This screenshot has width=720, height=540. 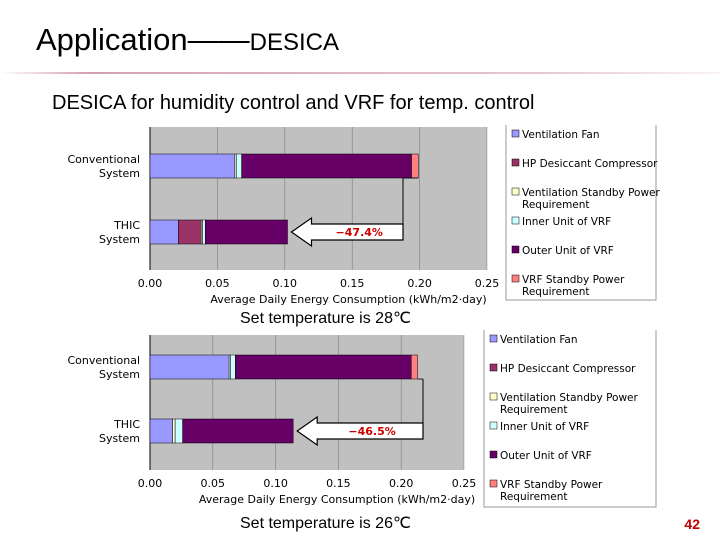 What do you see at coordinates (359, 232) in the screenshot?
I see `reduction-label: −47.4%` at bounding box center [359, 232].